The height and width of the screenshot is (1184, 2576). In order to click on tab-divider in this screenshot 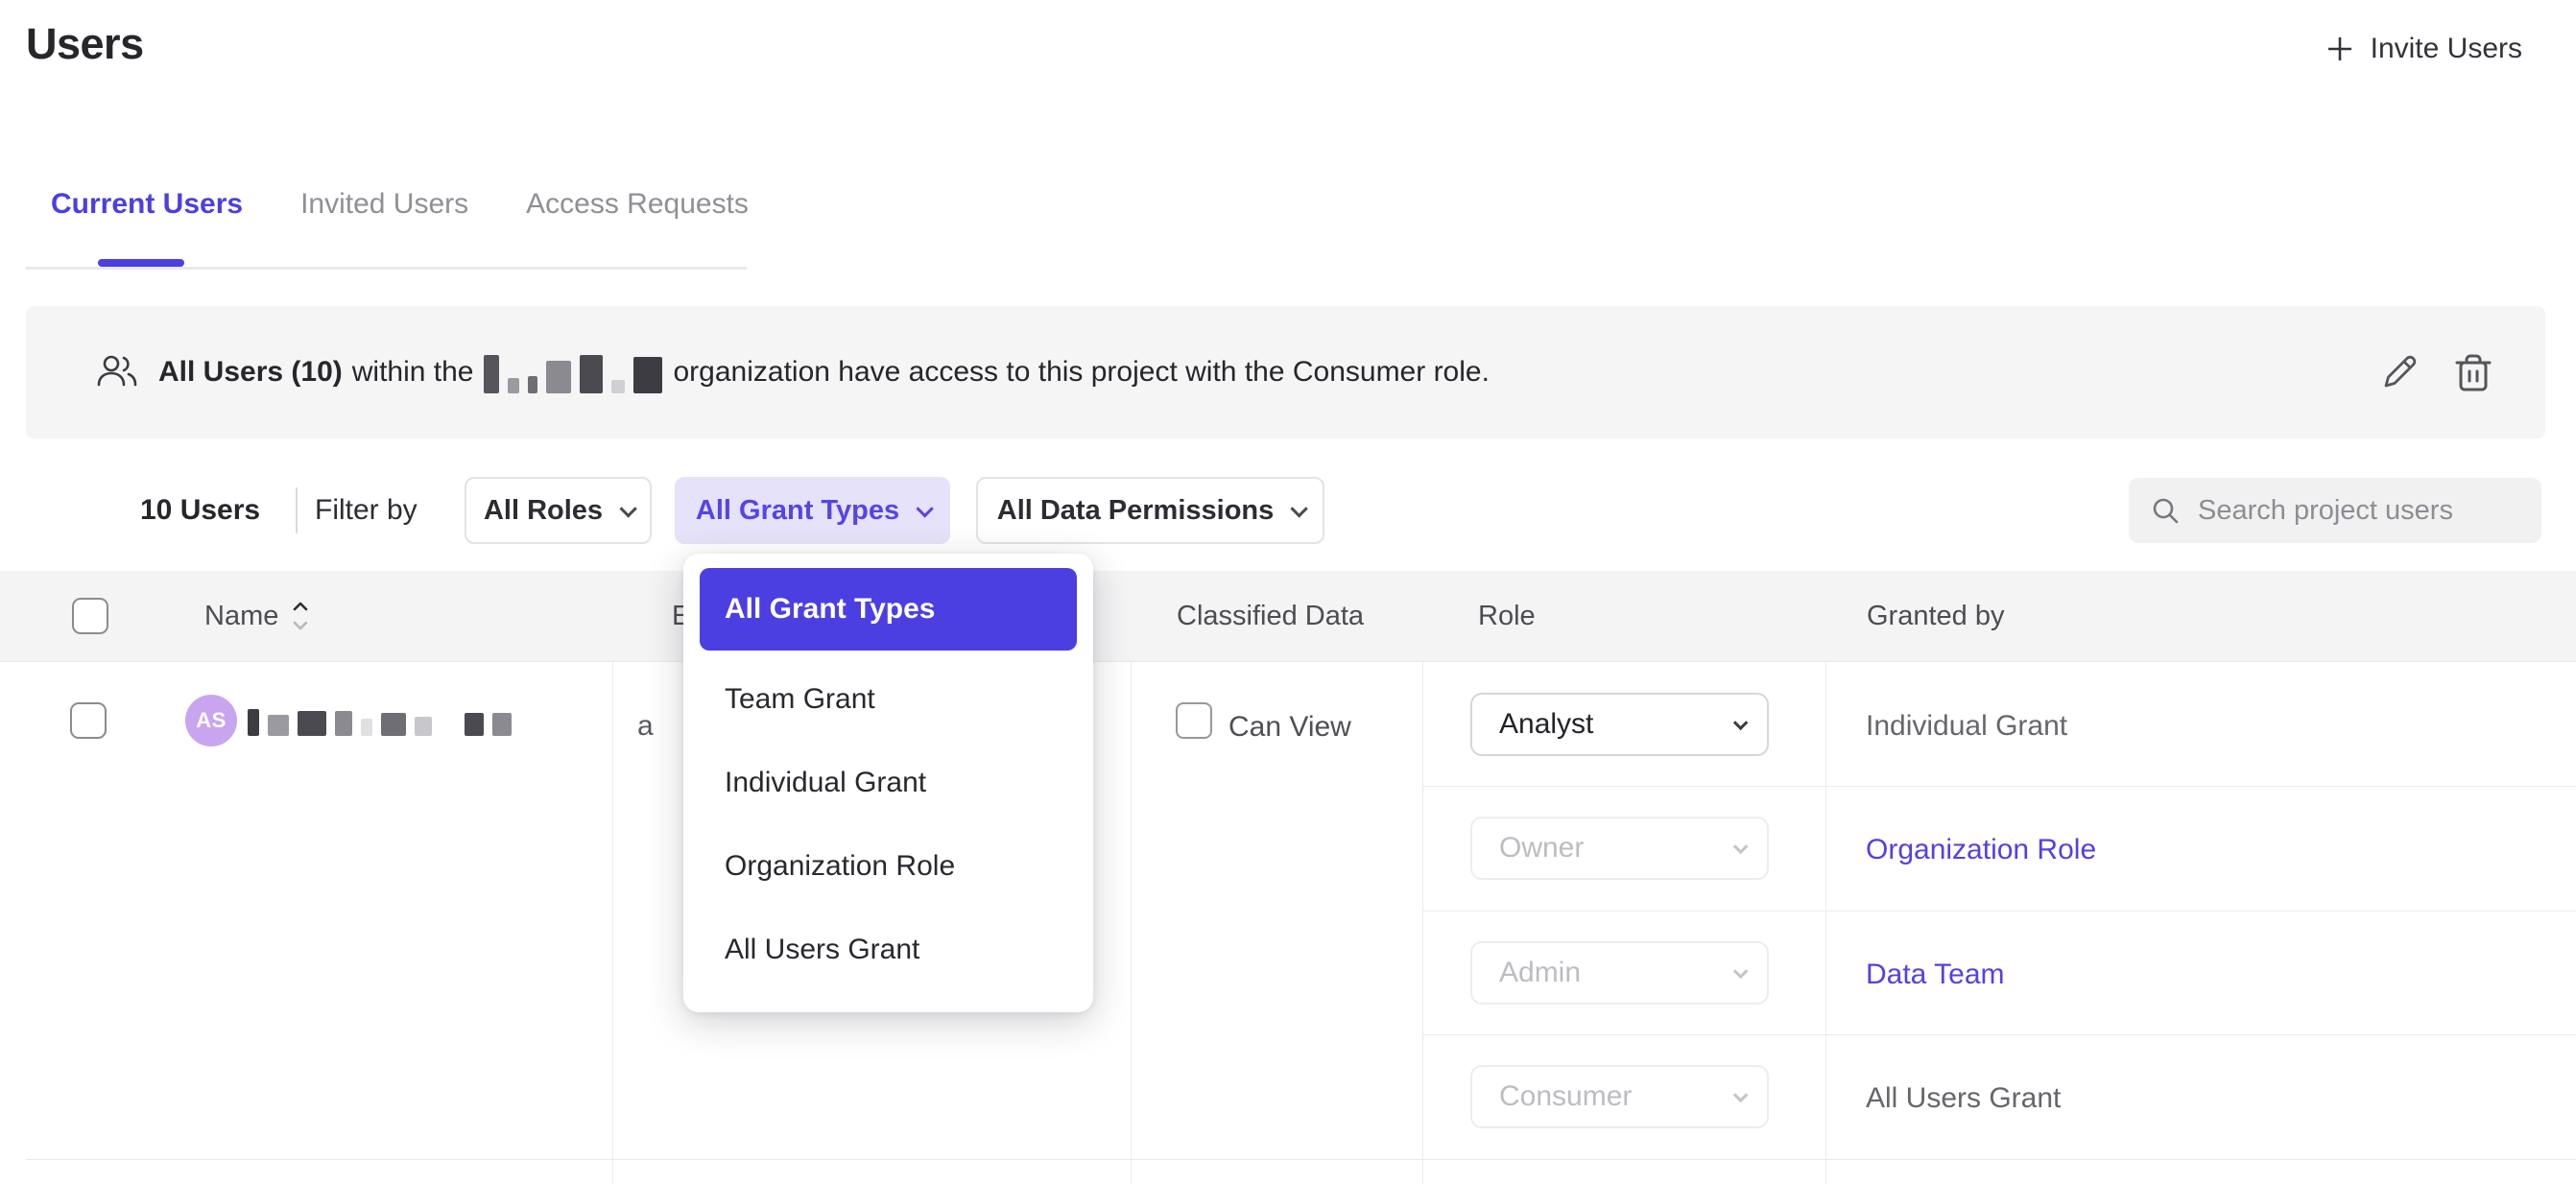, I will do `click(386, 268)`.